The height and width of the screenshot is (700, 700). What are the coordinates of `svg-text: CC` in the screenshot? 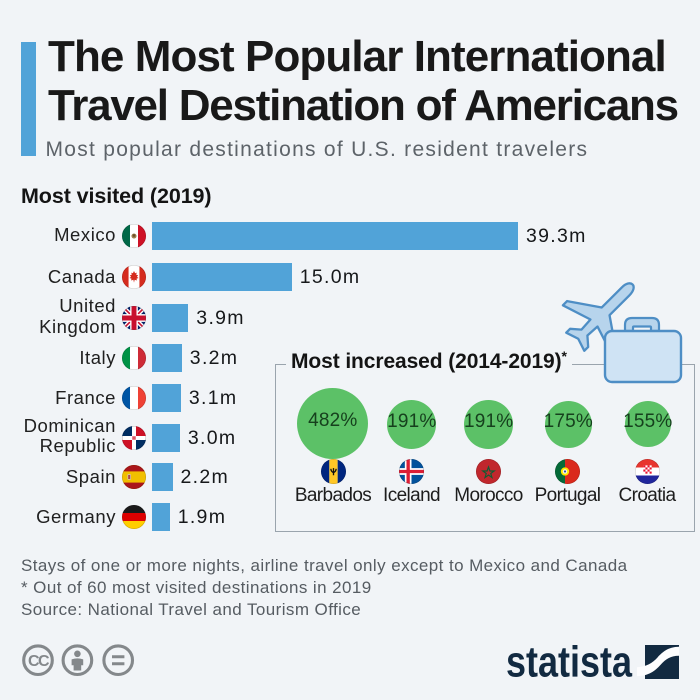 It's located at (39, 661).